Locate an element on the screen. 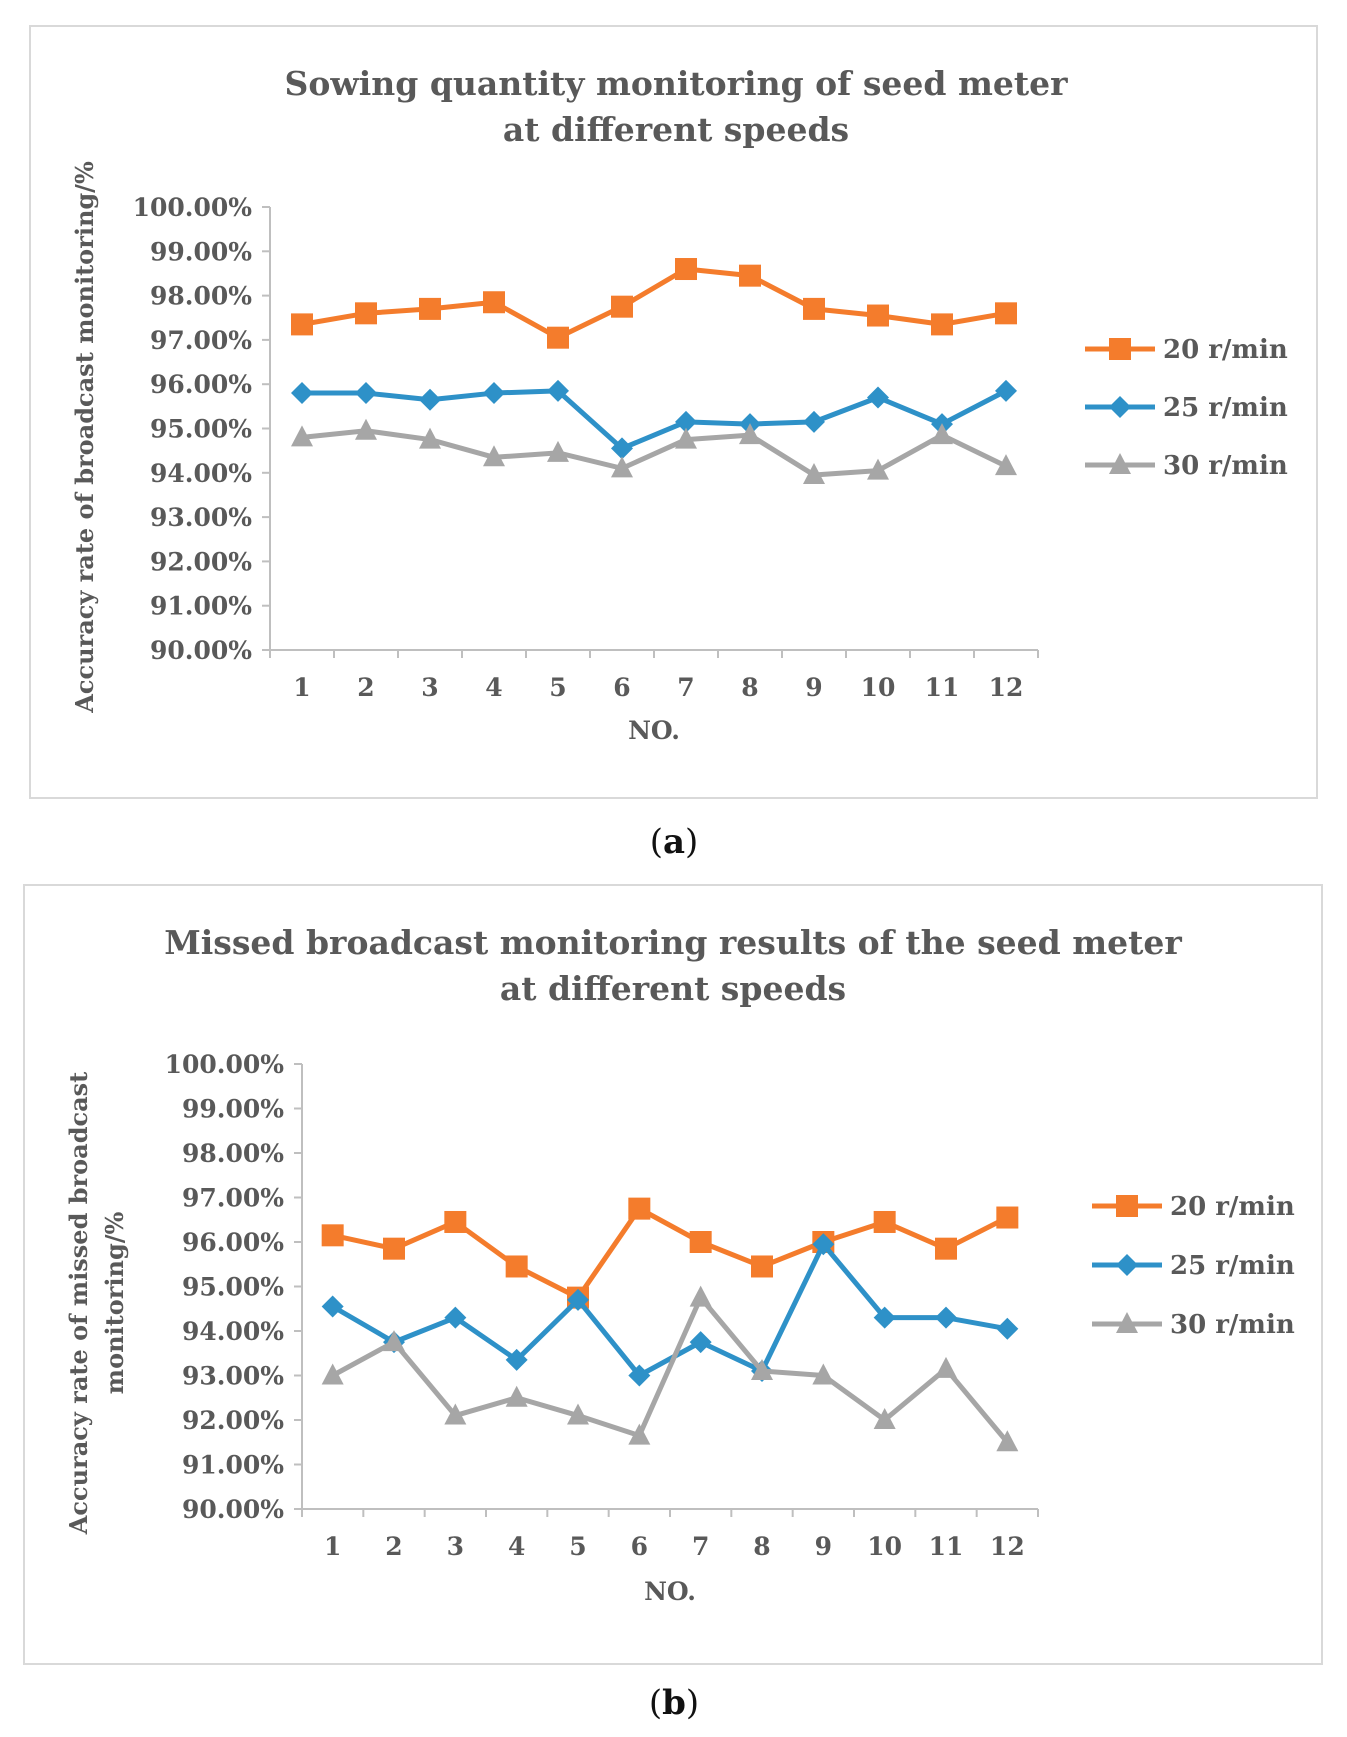 Image resolution: width=1347 pixels, height=1737 pixels. chart-a-legend-label-20-r-min: 20 r/min is located at coordinates (1225, 350).